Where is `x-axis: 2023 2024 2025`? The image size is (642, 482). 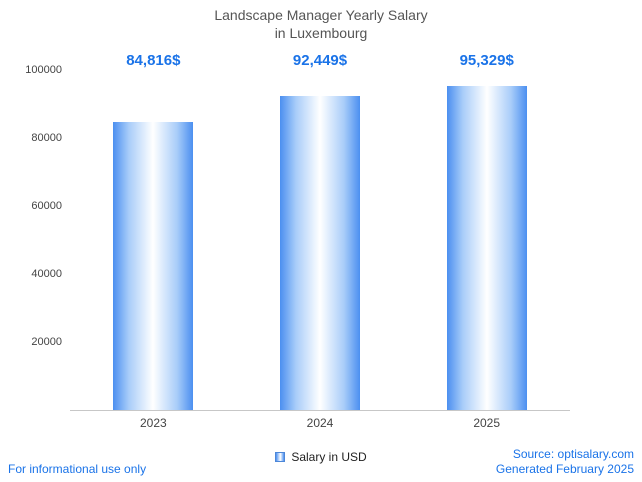 x-axis: 2023 2024 2025 is located at coordinates (320, 423).